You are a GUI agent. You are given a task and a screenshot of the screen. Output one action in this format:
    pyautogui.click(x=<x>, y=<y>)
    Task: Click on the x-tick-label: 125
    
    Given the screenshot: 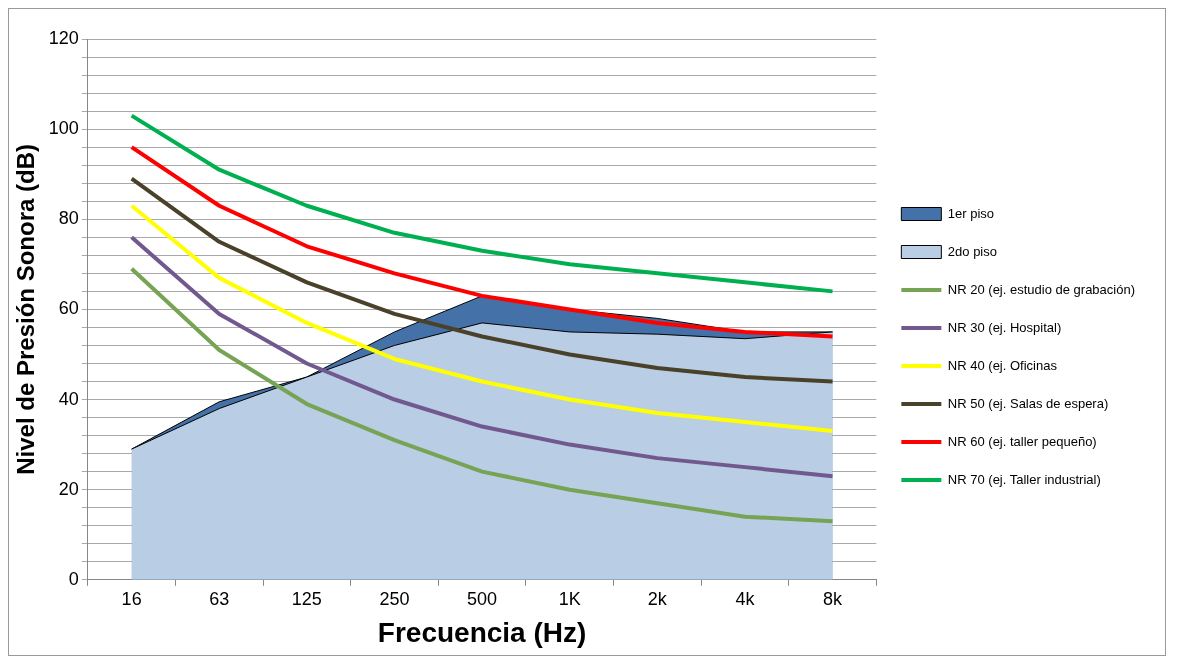 What is the action you would take?
    pyautogui.click(x=306, y=598)
    